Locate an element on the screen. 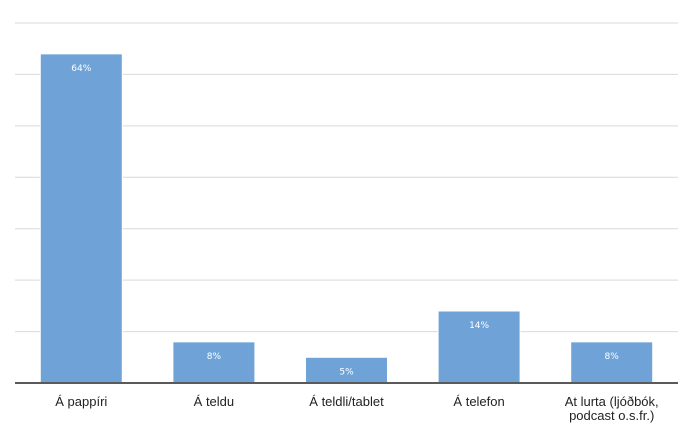 This screenshot has width=678, height=423. x-tick-label-line: Á teldu is located at coordinates (214, 401).